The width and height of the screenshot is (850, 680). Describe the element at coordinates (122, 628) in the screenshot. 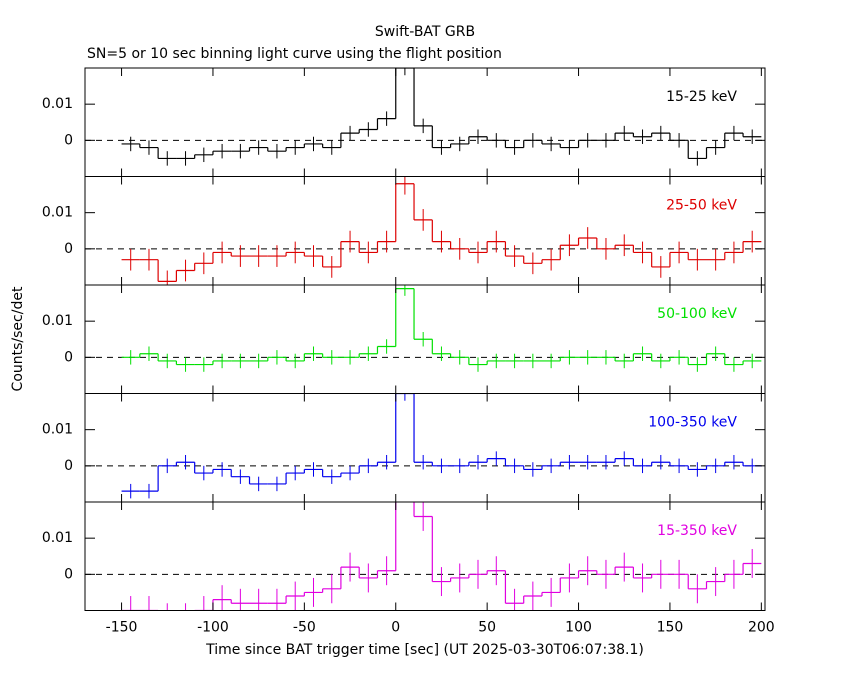

I see `x-tick-label: -150` at that location.